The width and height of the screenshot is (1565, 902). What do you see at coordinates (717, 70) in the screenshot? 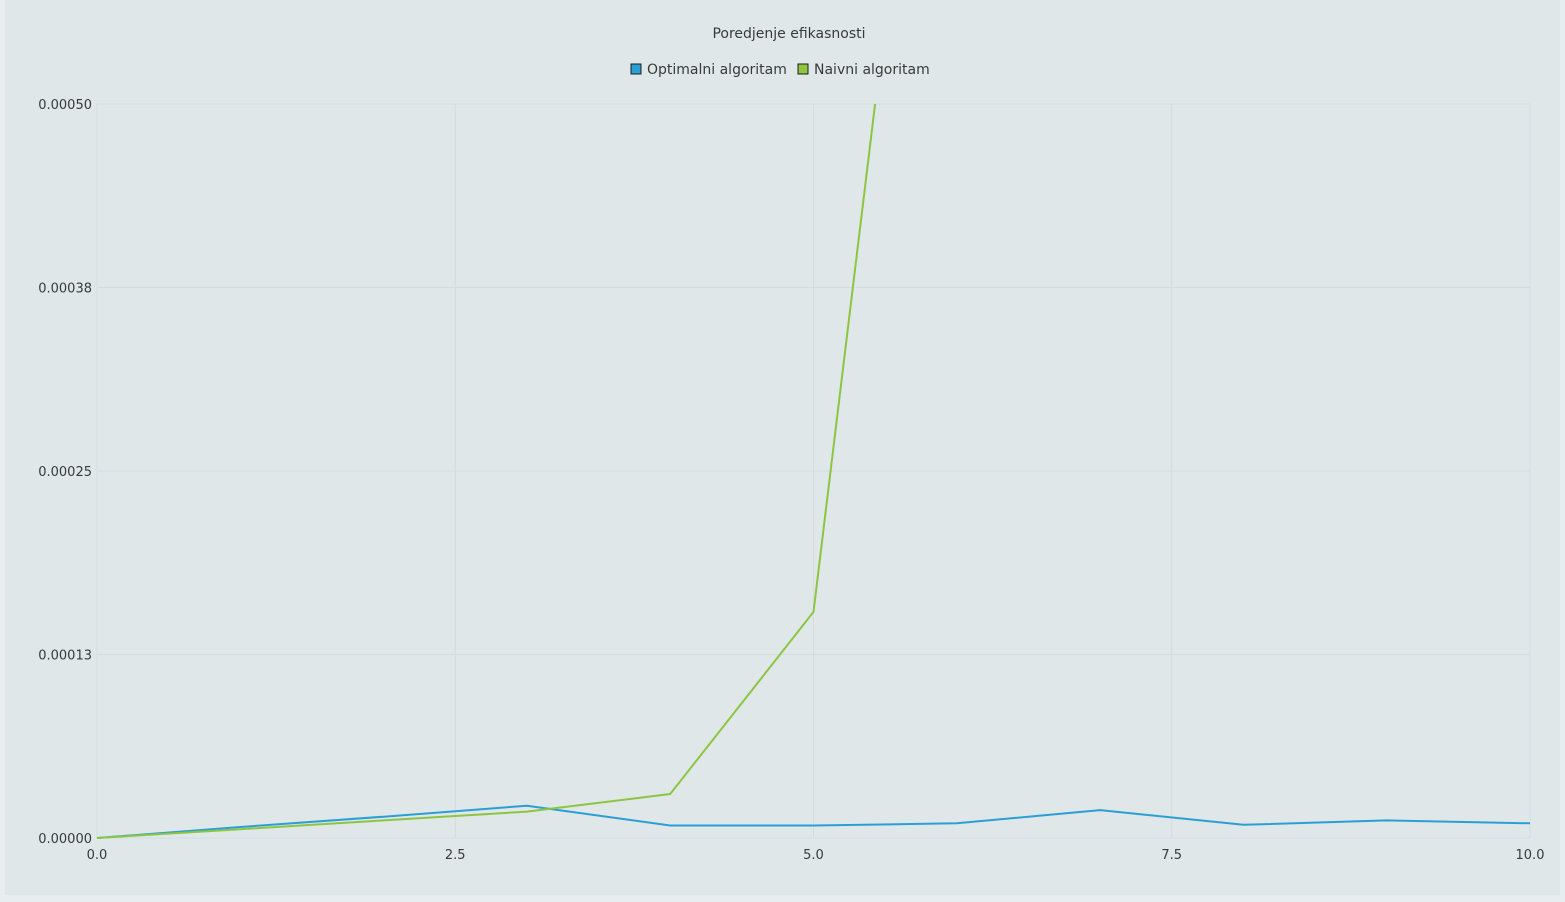
I see `legend-label-optimalni: Optimalni algoritam` at bounding box center [717, 70].